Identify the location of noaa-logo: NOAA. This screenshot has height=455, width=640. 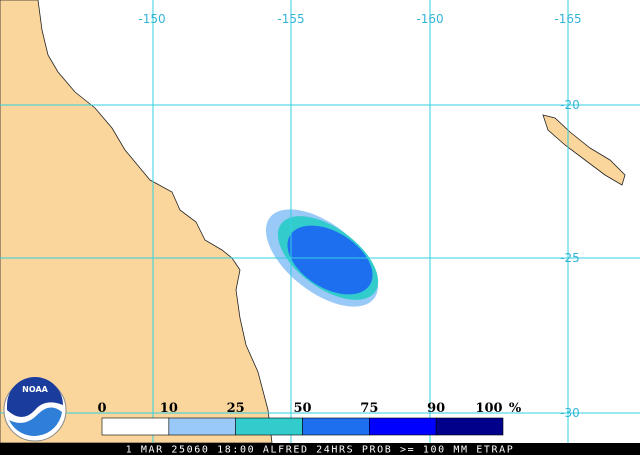
(35, 409).